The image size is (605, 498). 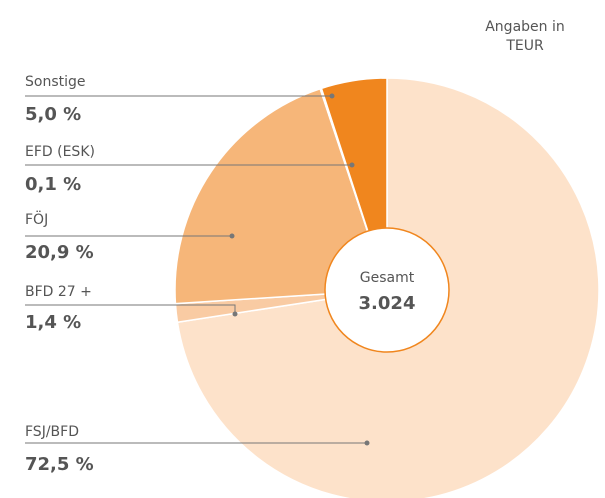 I want to click on center-value: 3.024, so click(x=387, y=303).